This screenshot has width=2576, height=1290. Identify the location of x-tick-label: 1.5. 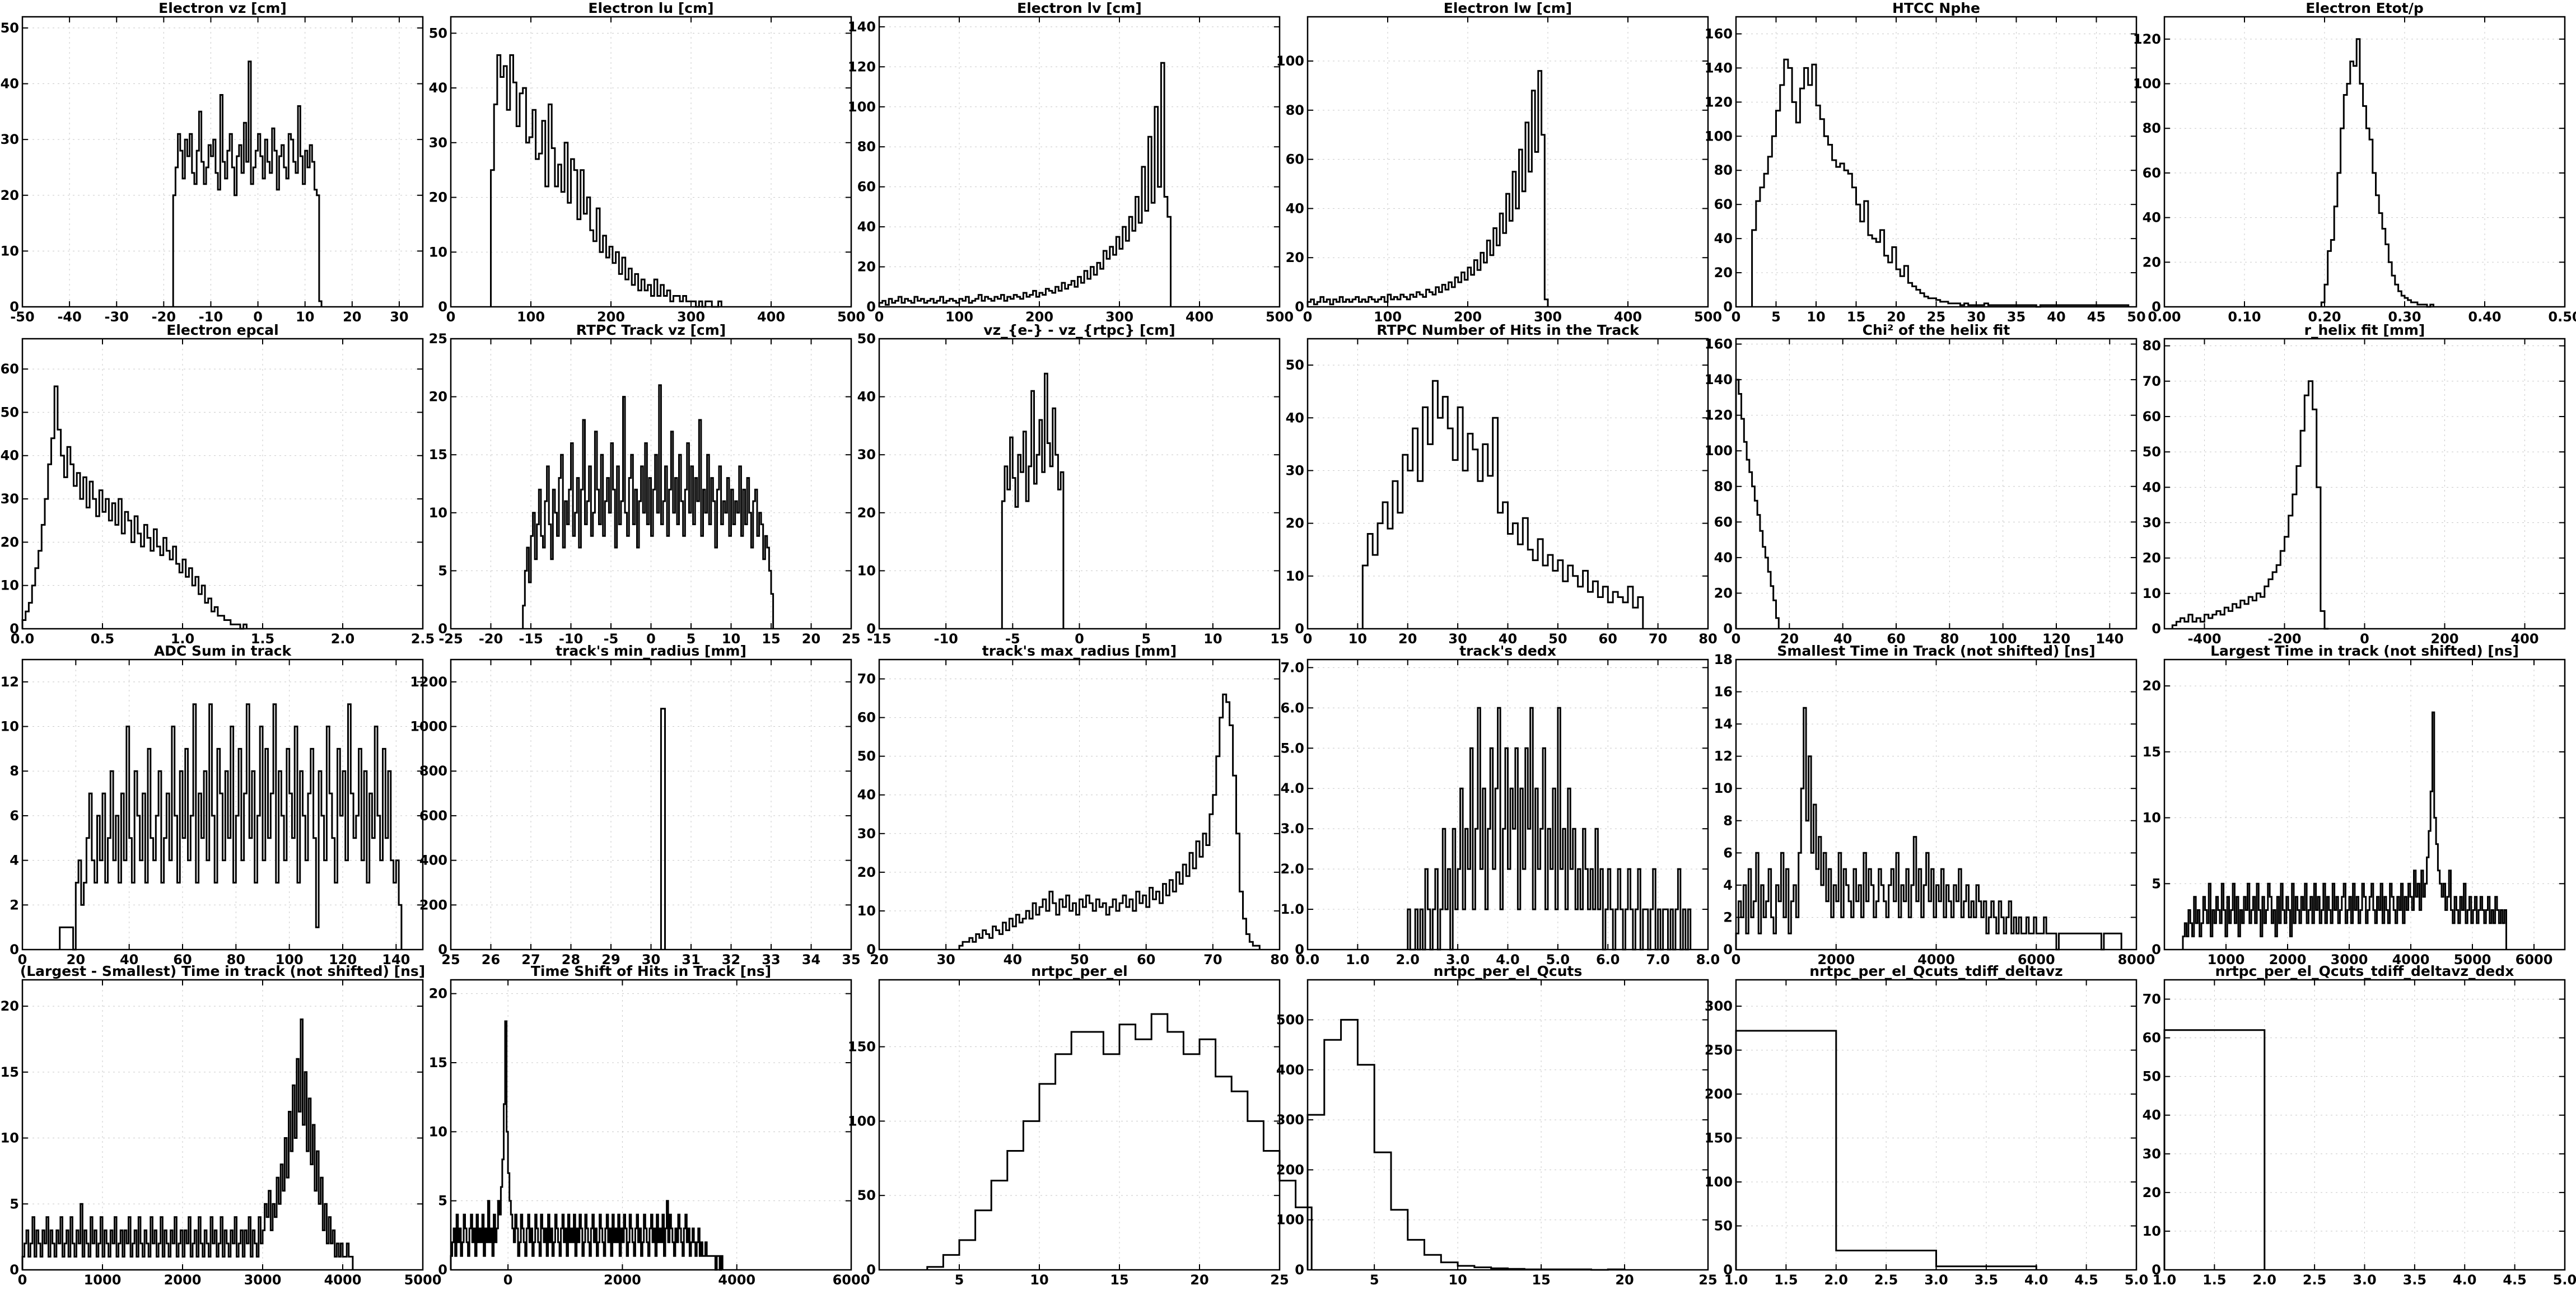
(263, 639).